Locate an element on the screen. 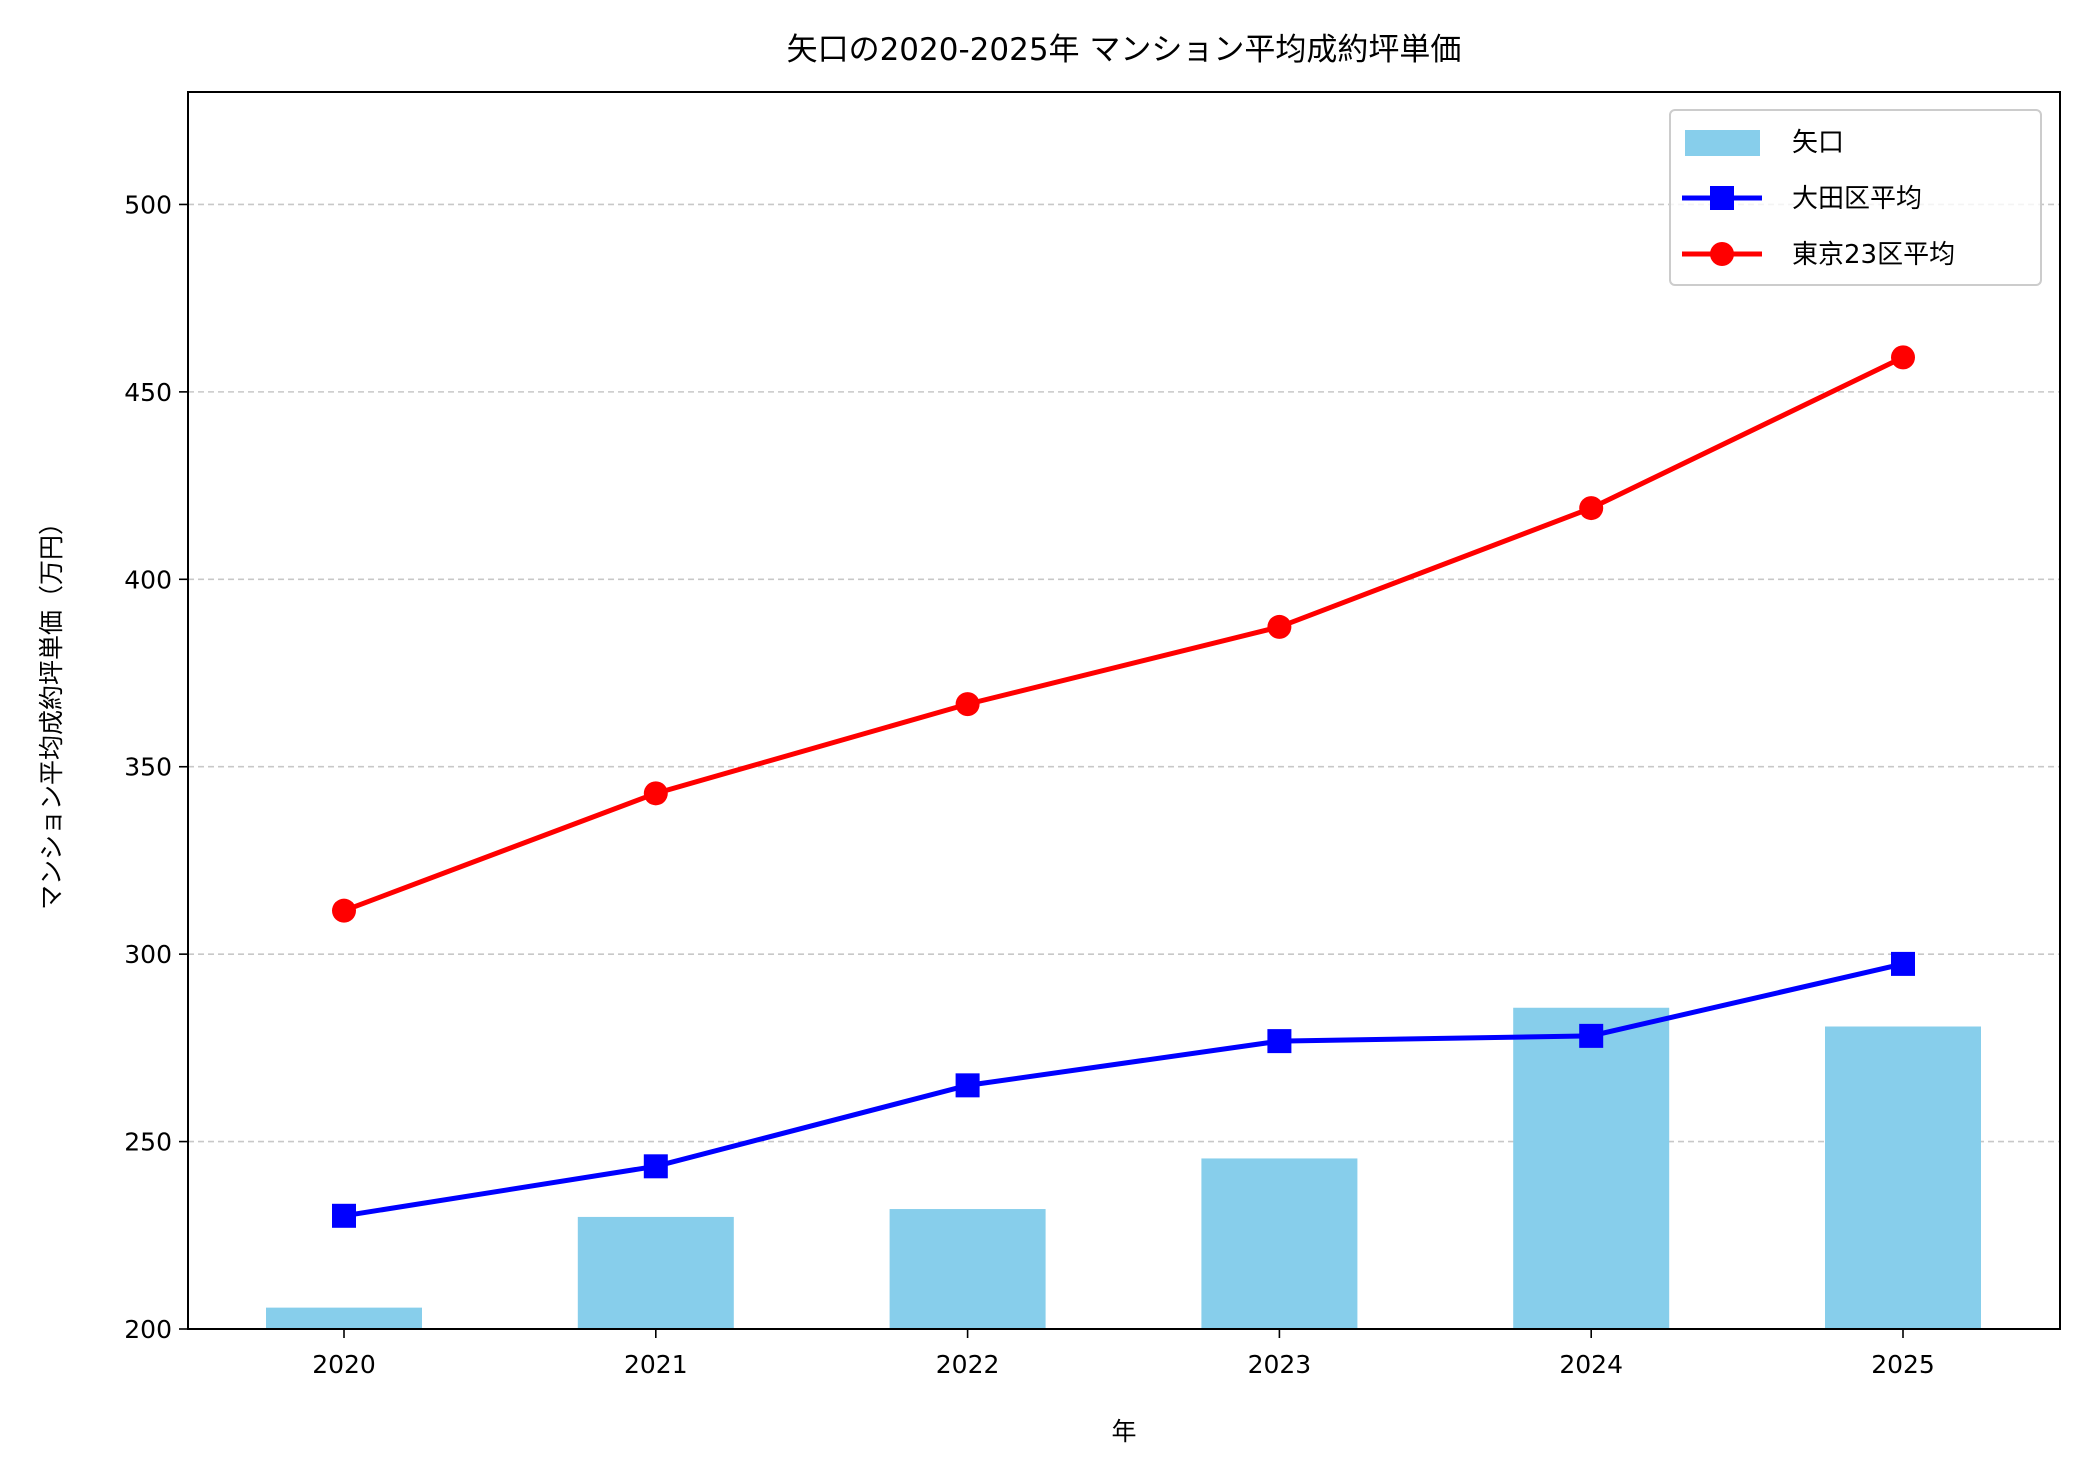 Image resolution: width=2079 pixels, height=1474 pixels. x-tick-label: 2021 is located at coordinates (656, 1364).